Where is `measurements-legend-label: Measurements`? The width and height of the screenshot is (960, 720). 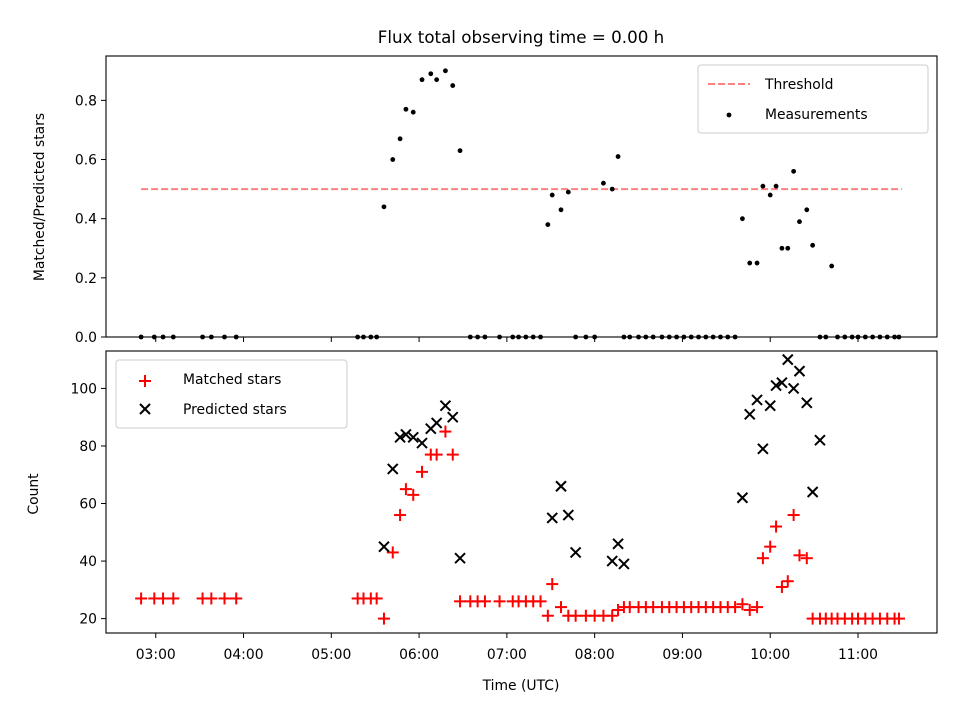 measurements-legend-label: Measurements is located at coordinates (816, 115).